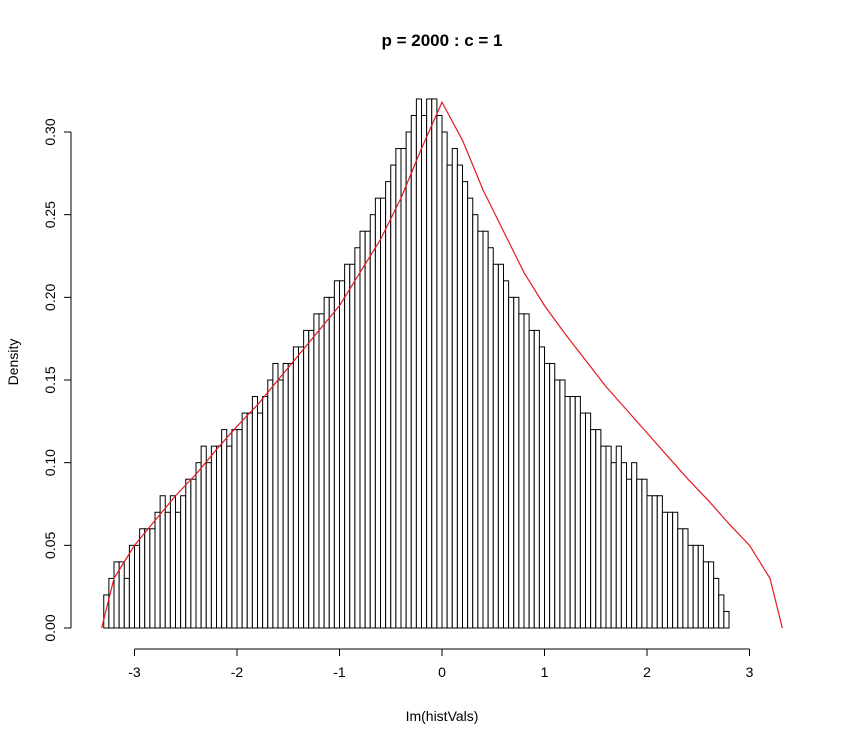 Image resolution: width=847 pixels, height=747 pixels. I want to click on y-tick-label: 0.05, so click(50, 544).